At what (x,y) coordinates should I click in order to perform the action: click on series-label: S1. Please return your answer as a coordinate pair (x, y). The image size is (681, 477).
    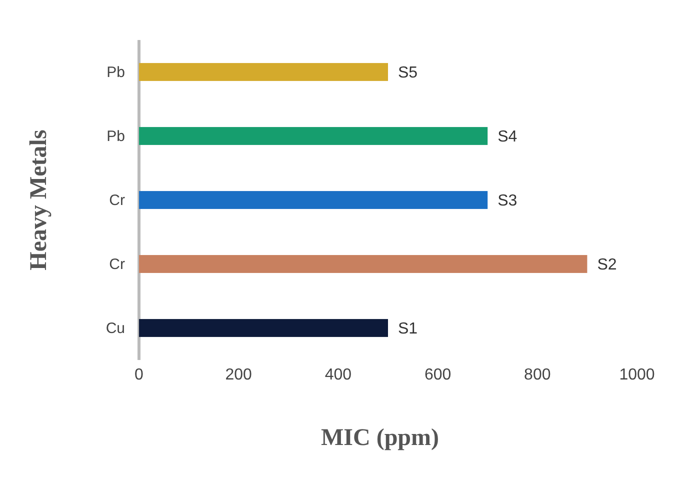
    Looking at the image, I should click on (408, 329).